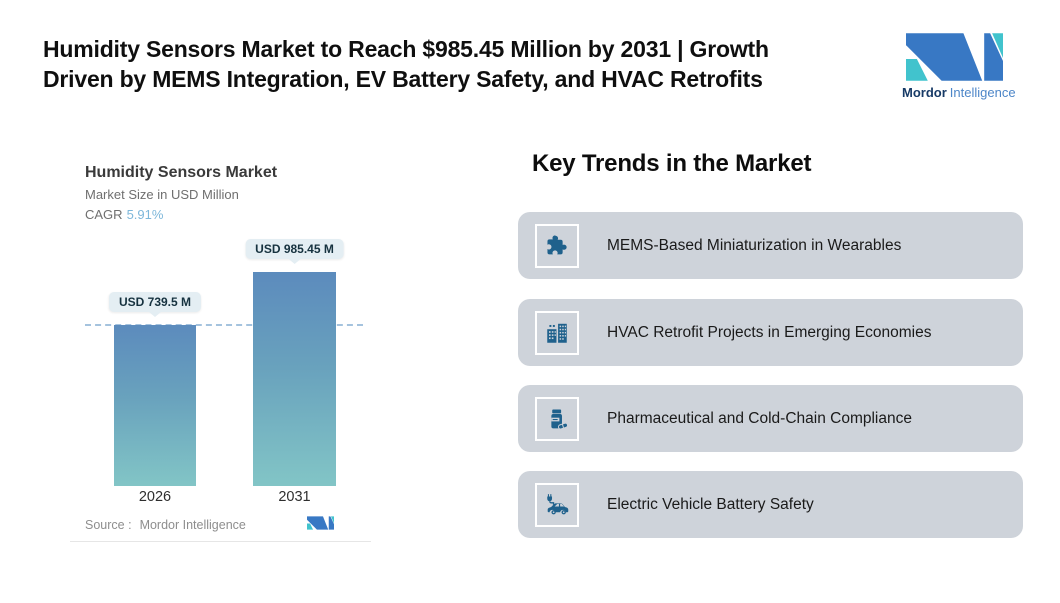 The image size is (1060, 603). Describe the element at coordinates (155, 405) in the screenshot. I see `bar-2026` at that location.